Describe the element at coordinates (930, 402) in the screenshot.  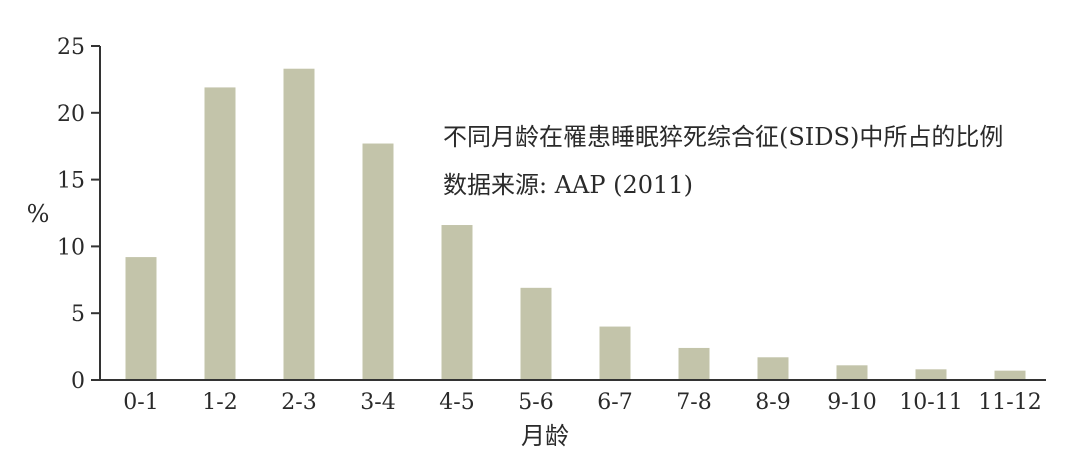
I see `x-tick-label: 10-11` at that location.